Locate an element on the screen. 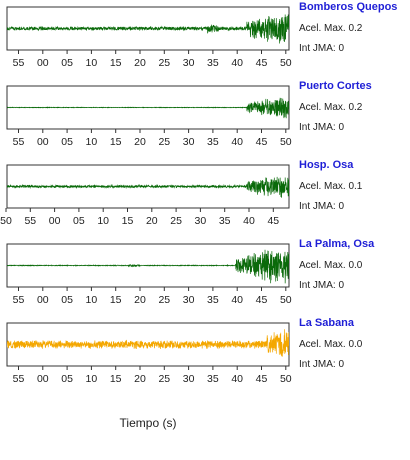 The height and width of the screenshot is (460, 410). station-name: Hosp. Osa is located at coordinates (326, 165).